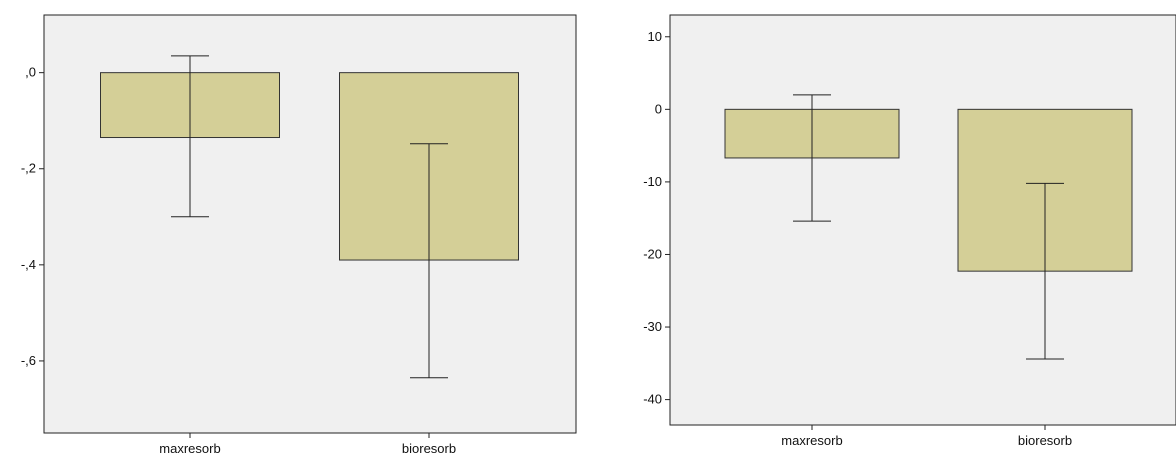 The image size is (1176, 461). Describe the element at coordinates (28, 360) in the screenshot. I see `y-tick-label: -,6` at that location.